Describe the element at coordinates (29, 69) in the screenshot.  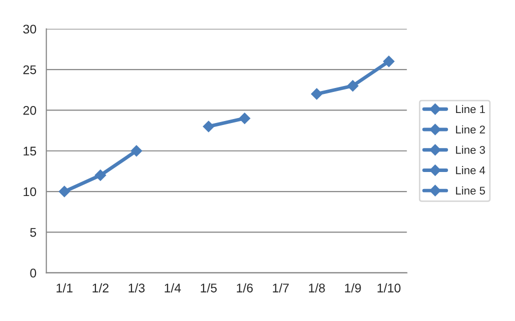
I see `y-tick-label: 25` at that location.